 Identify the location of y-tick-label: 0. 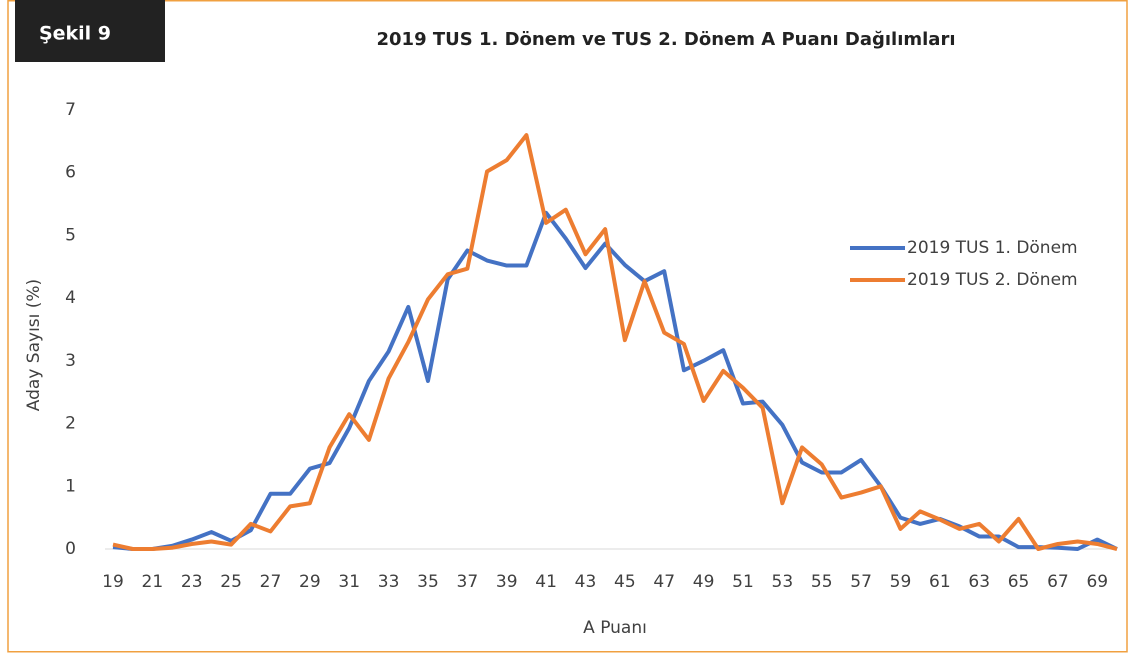
(70, 549).